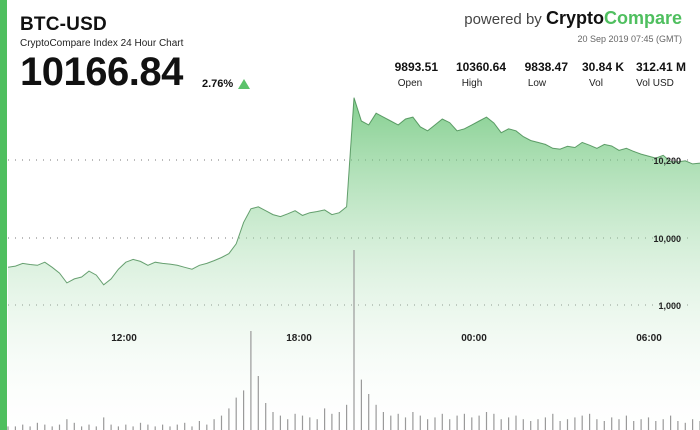 The width and height of the screenshot is (700, 430). What do you see at coordinates (667, 239) in the screenshot?
I see `y-tick-label: 10,000` at bounding box center [667, 239].